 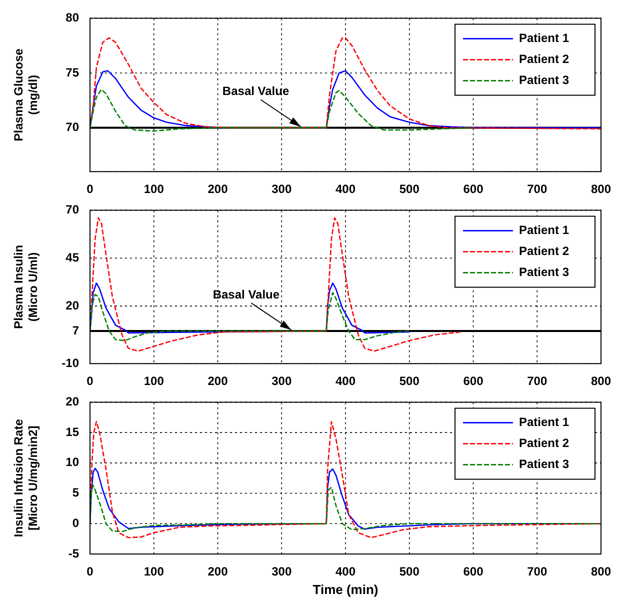 What do you see at coordinates (345, 589) in the screenshot?
I see `x-axis-title: Time (min)` at bounding box center [345, 589].